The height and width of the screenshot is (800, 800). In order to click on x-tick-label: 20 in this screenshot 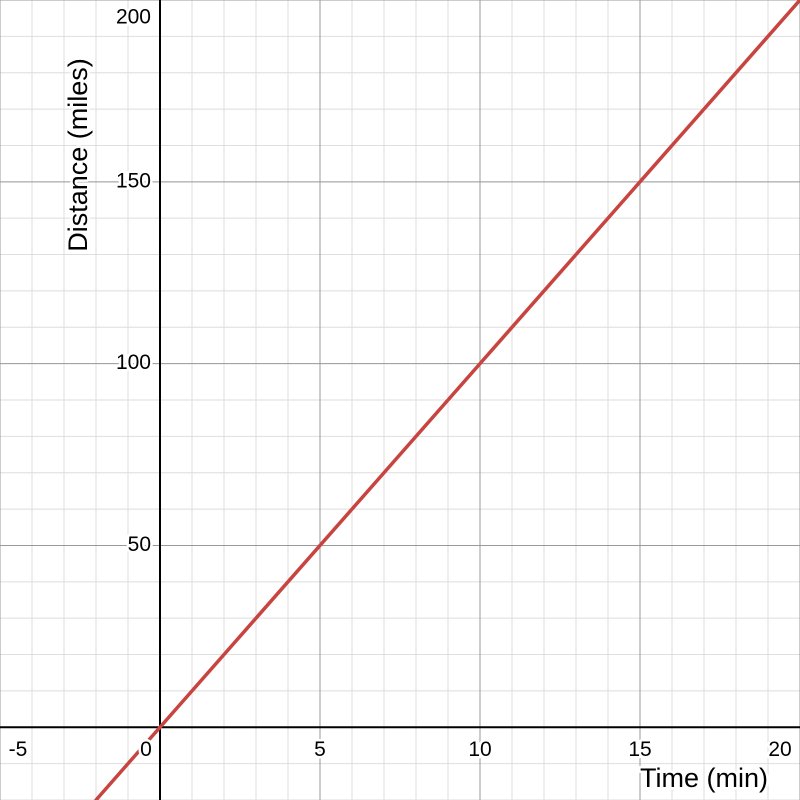, I will do `click(779, 749)`.